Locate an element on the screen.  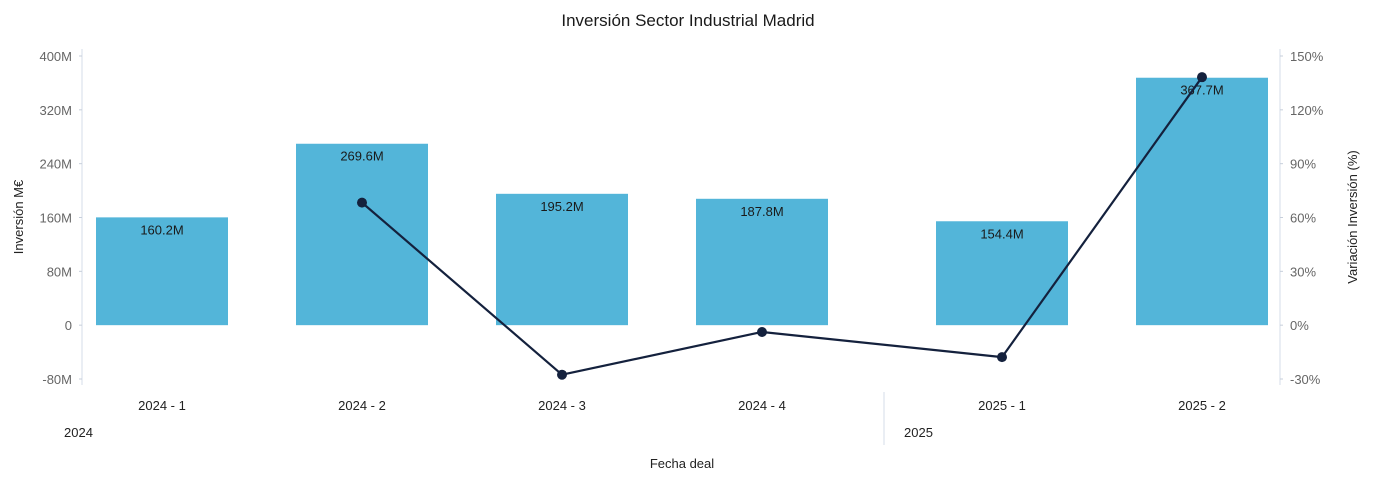
bar-data-label: 195.2M is located at coordinates (561, 206).